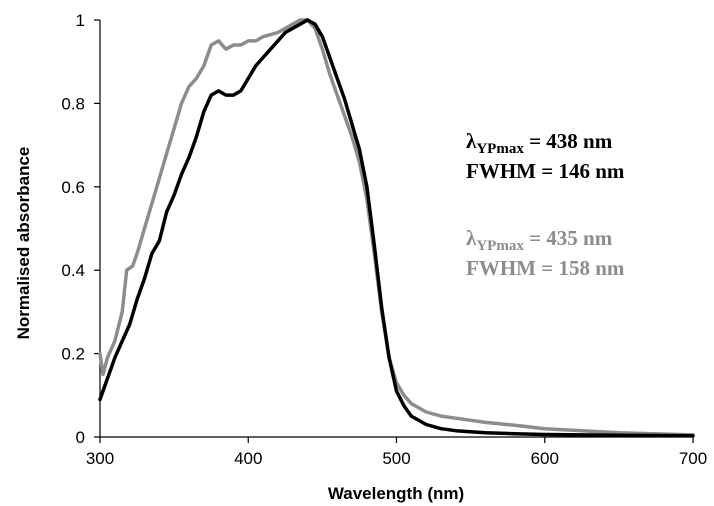  What do you see at coordinates (73, 354) in the screenshot?
I see `y-tick-label: 0.2` at bounding box center [73, 354].